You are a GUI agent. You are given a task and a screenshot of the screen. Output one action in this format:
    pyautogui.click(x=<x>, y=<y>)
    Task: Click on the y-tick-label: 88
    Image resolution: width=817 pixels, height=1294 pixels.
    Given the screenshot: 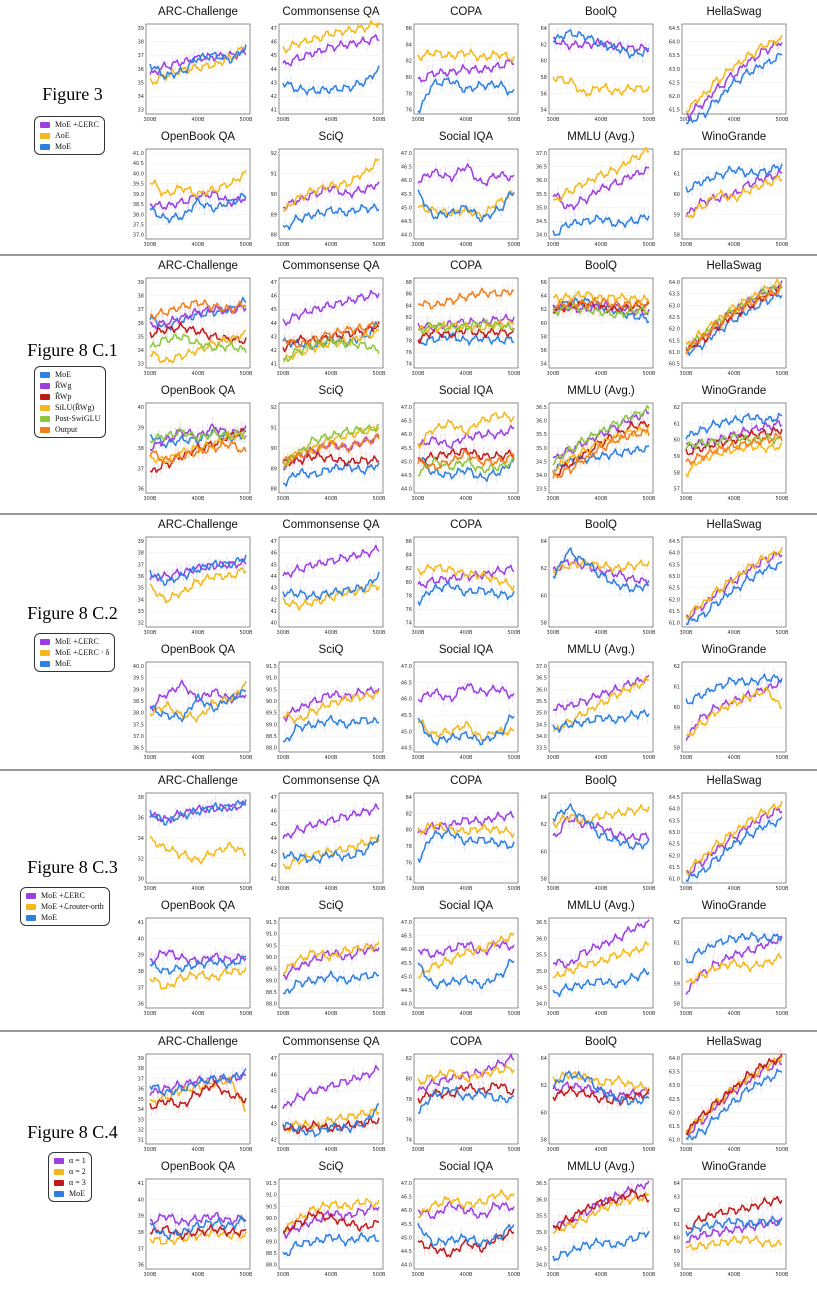 What is the action you would take?
    pyautogui.click(x=274, y=236)
    